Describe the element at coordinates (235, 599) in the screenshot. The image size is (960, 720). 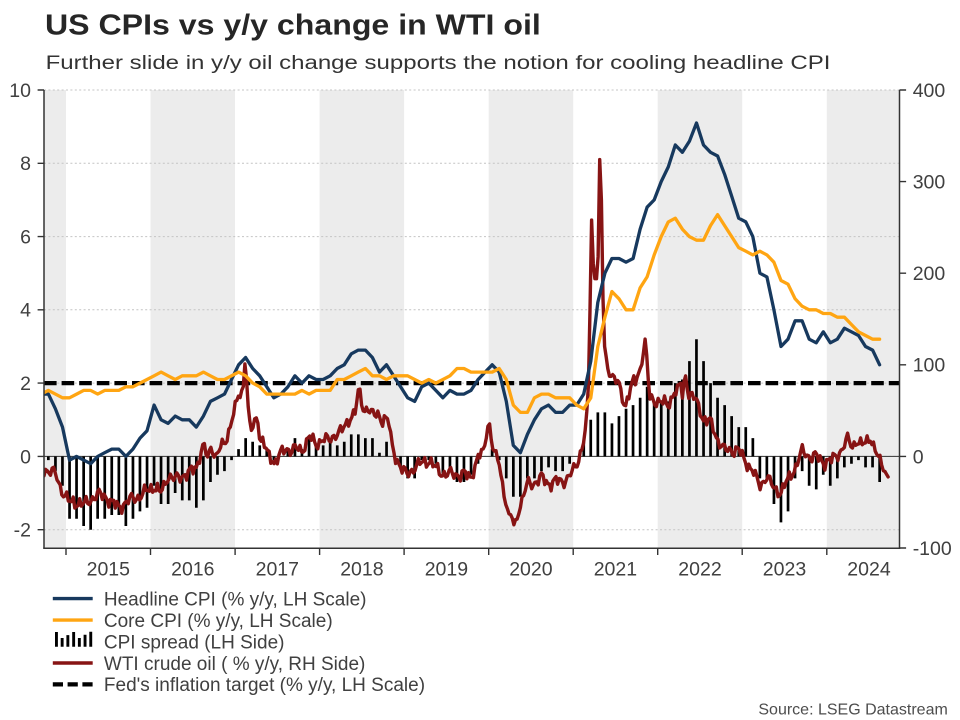
I see `svg-text: Headline CPI (% y/y, LH Scale)` at that location.